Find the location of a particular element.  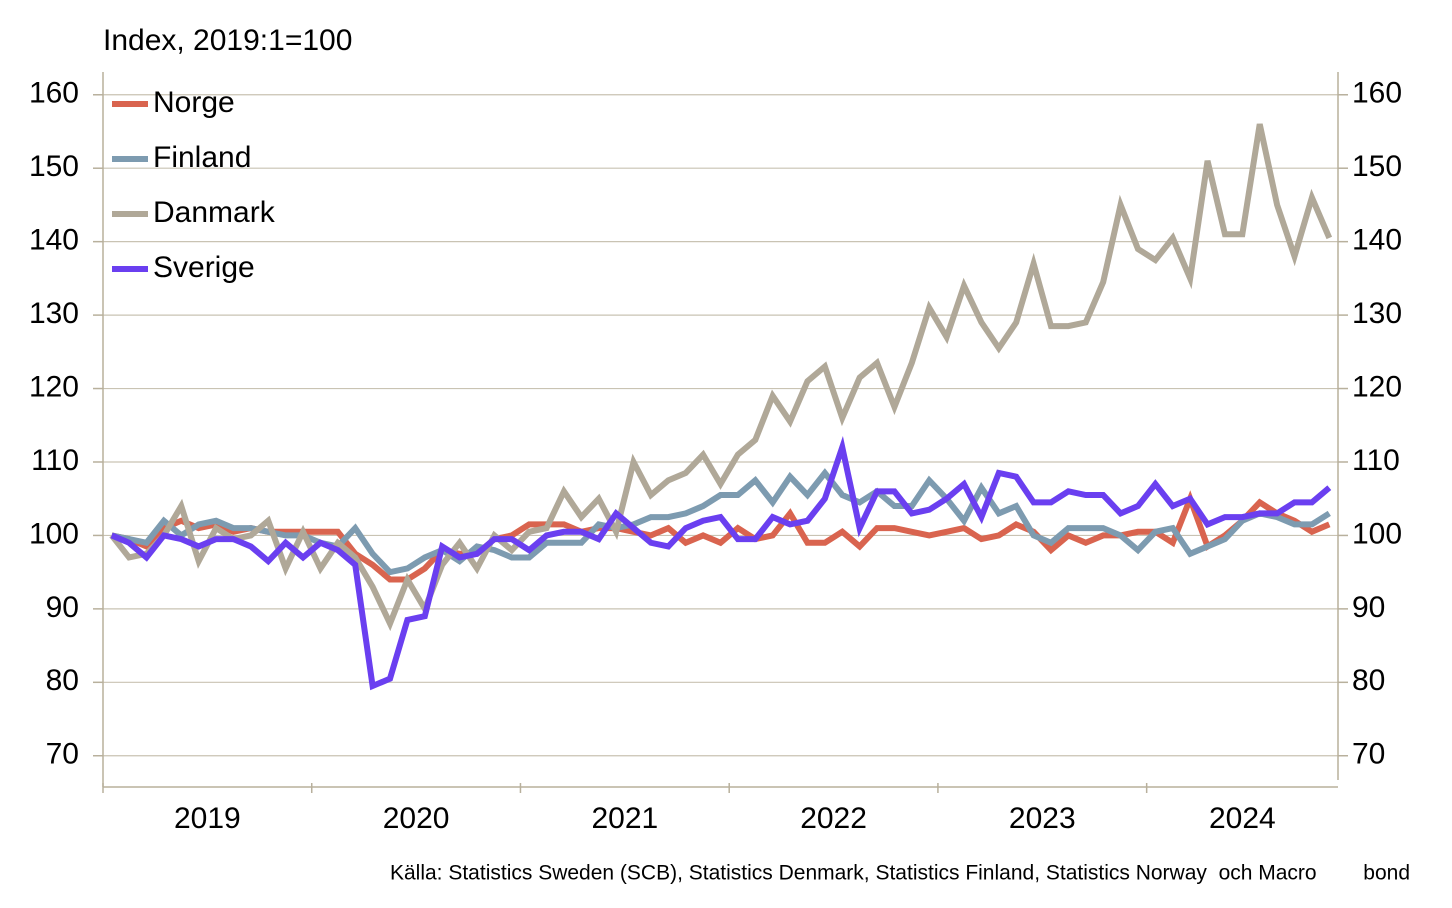

x-tick-label: 2023 is located at coordinates (1042, 818).